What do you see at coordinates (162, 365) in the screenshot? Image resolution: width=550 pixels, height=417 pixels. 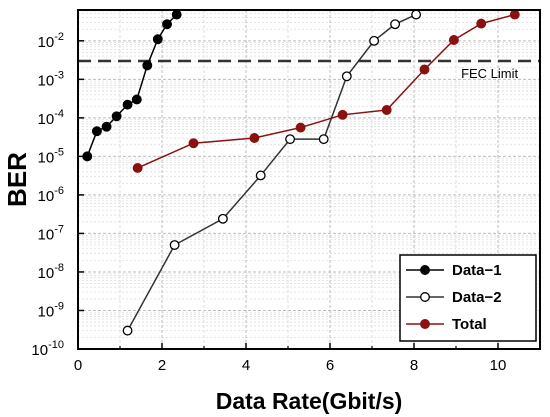 I see `x-tick-label: 2` at bounding box center [162, 365].